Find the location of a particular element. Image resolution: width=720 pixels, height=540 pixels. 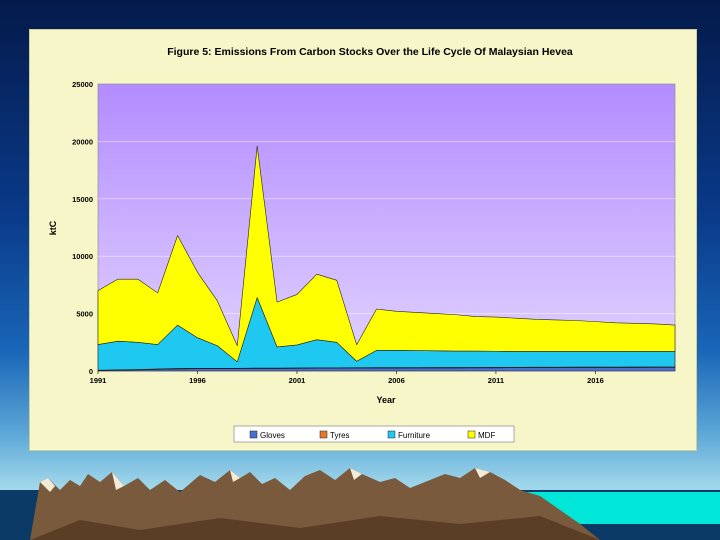

legend-swatch-tyres is located at coordinates (323, 434).